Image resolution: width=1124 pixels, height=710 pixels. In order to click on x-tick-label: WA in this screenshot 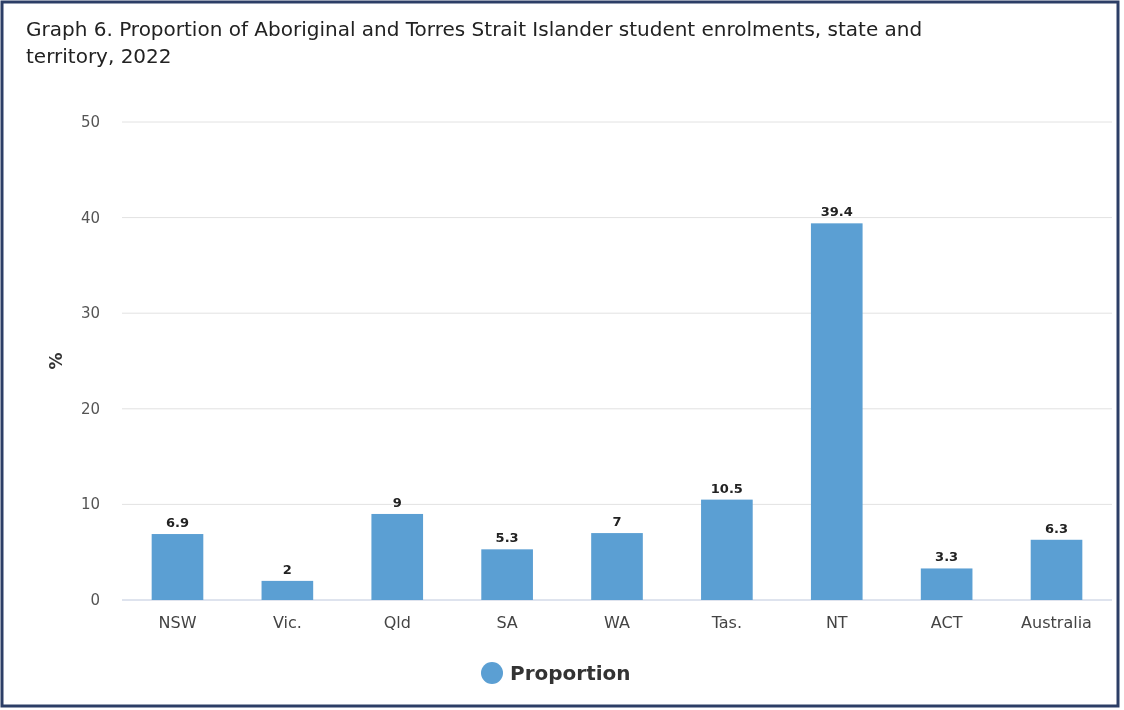, I will do `click(617, 622)`.